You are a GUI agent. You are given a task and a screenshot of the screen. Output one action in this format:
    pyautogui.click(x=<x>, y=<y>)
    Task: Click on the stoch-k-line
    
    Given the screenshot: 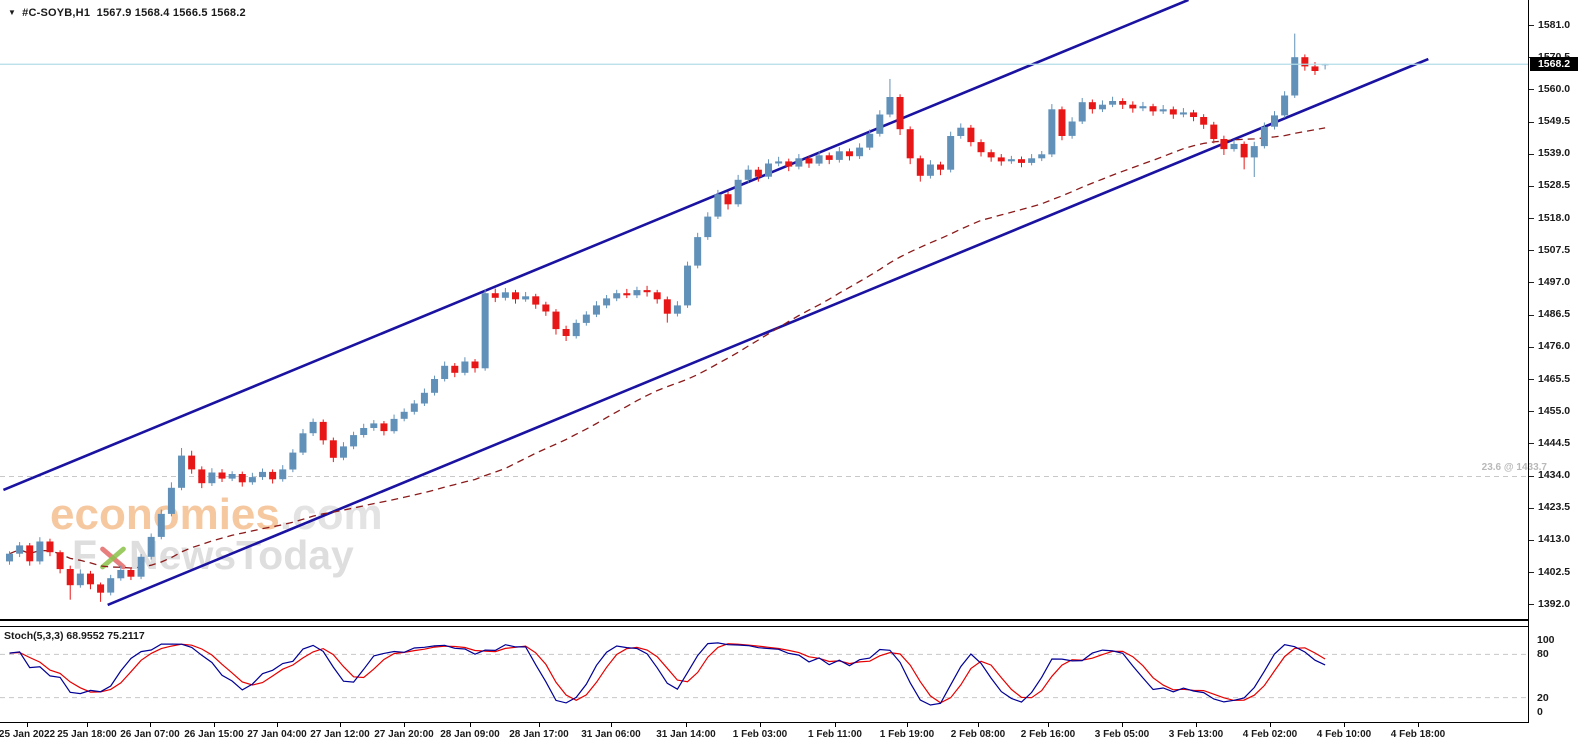 What is the action you would take?
    pyautogui.click(x=667, y=674)
    